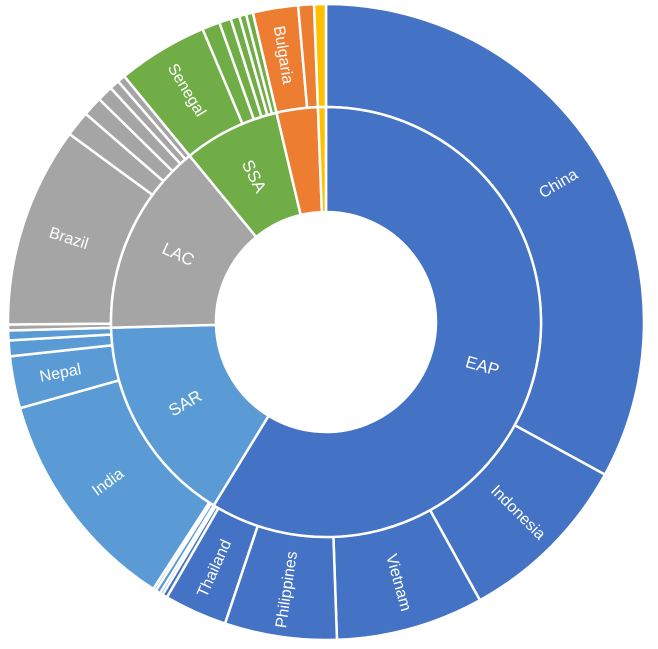  Describe the element at coordinates (190, 415) in the screenshot. I see `region-segment-sar` at that location.